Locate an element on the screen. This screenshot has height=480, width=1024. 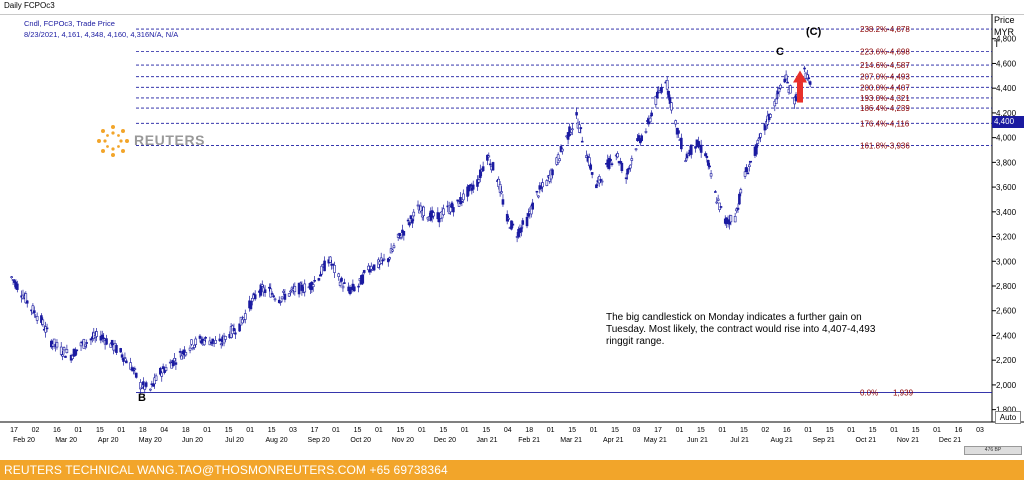
y-tick-label: 3,200 is located at coordinates (1006, 237).